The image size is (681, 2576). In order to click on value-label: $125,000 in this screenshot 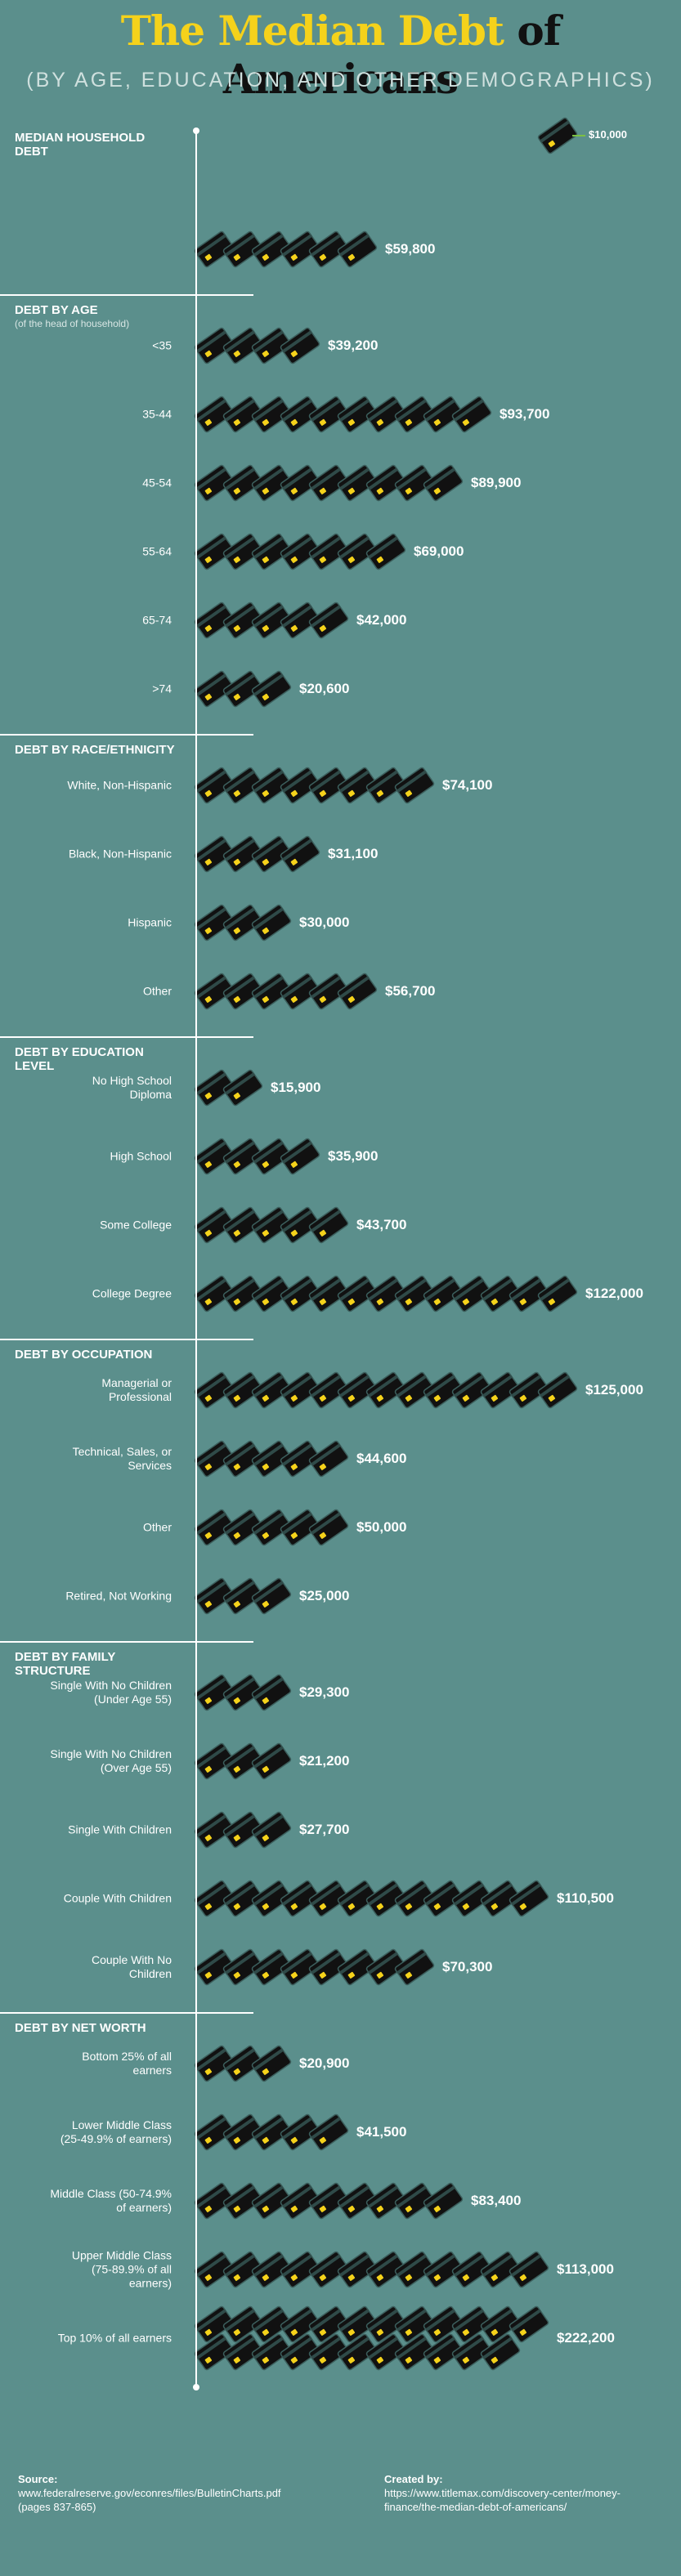, I will do `click(614, 1390)`.